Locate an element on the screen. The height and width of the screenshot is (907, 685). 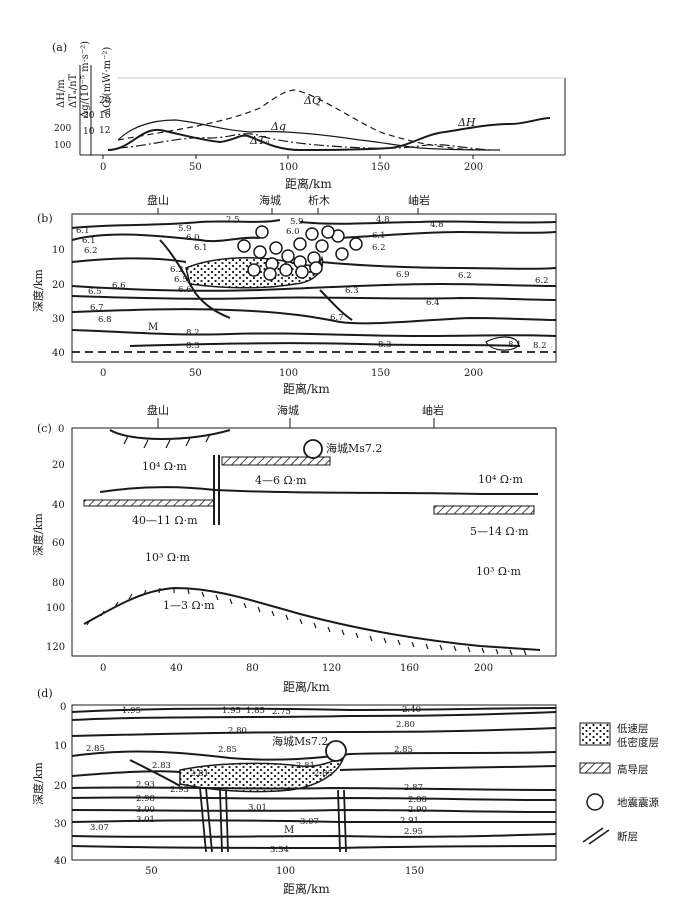
legend-hypocenter: 地震震源 is located at coordinates (638, 802).